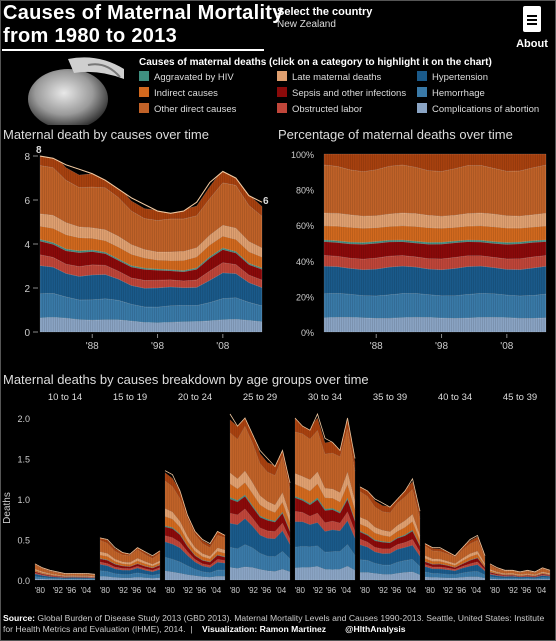 The image size is (556, 641). I want to click on title-underline, so click(133, 50).